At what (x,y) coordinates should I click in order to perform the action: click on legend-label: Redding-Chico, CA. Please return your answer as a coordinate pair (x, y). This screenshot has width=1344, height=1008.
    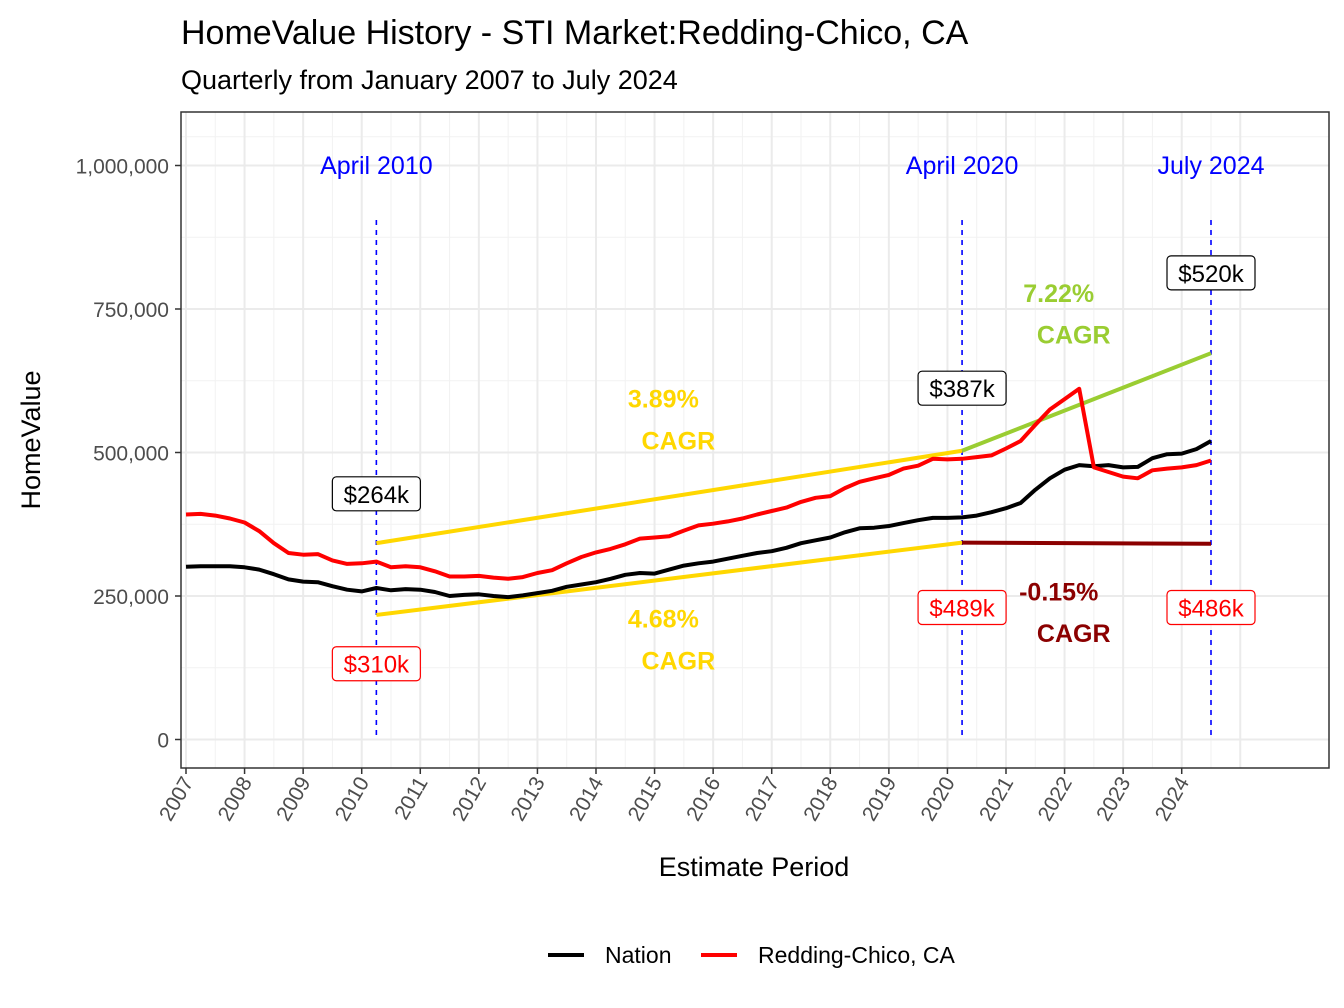
    Looking at the image, I should click on (857, 955).